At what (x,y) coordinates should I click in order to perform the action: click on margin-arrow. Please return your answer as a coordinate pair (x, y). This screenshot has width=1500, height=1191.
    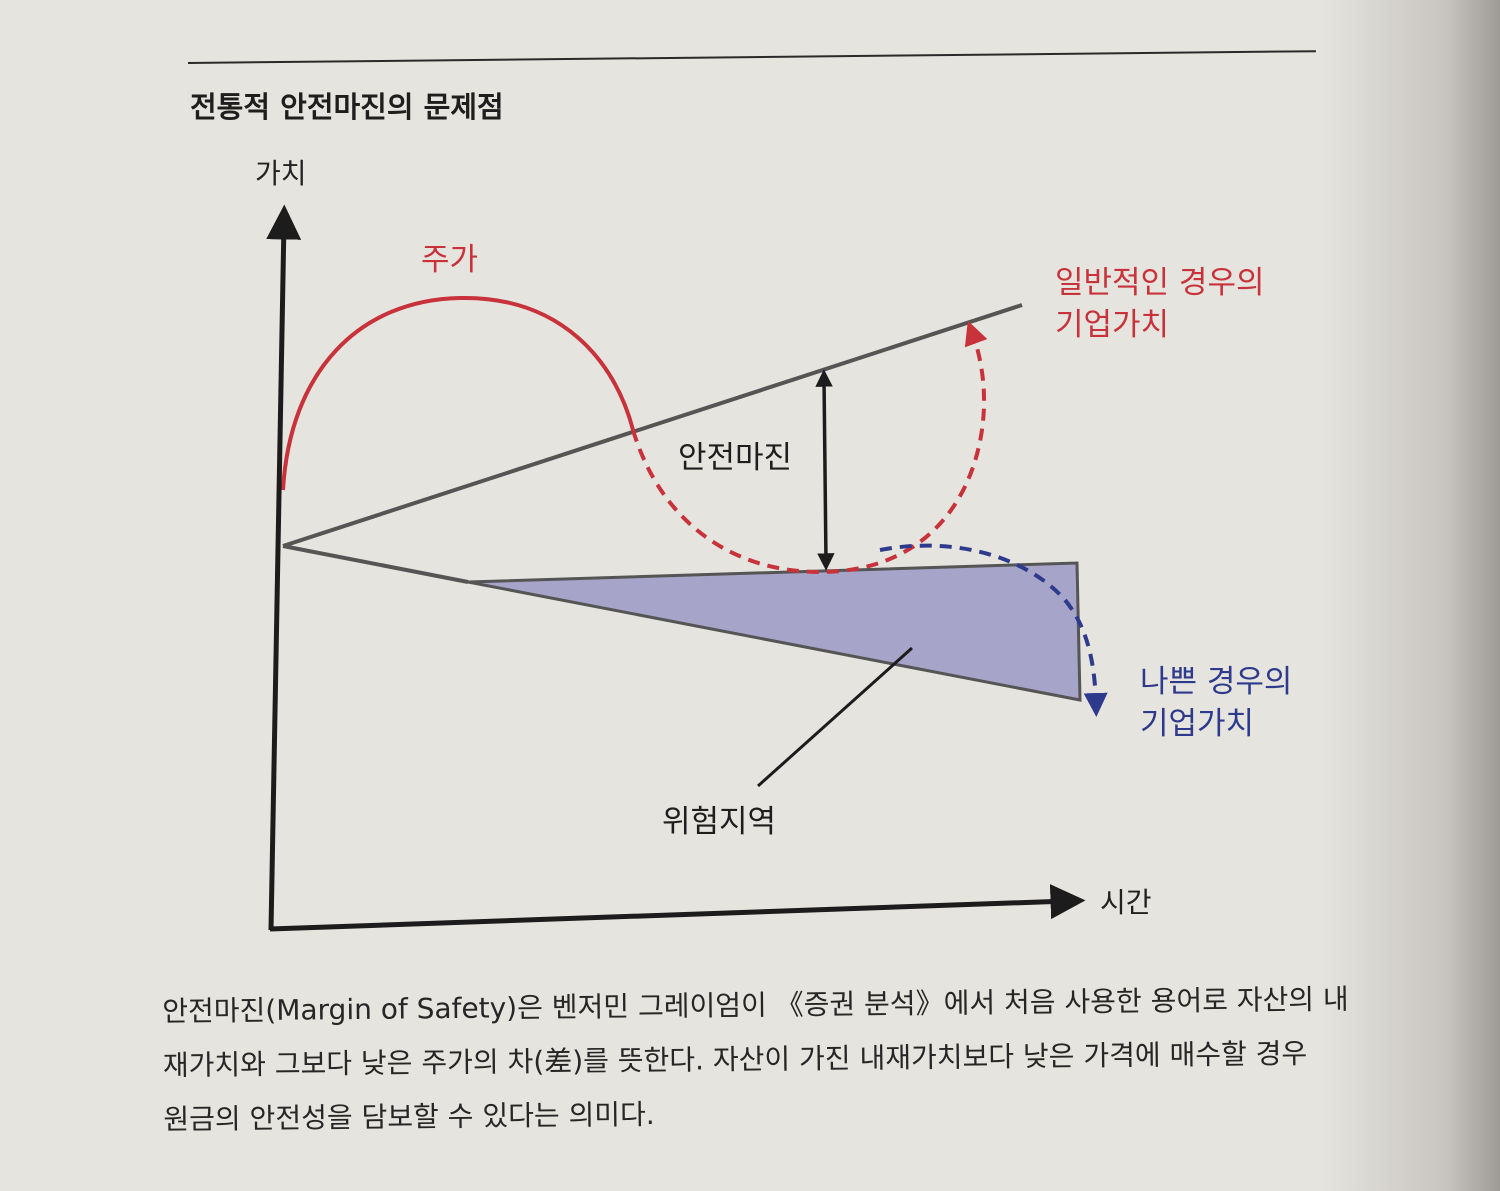
    Looking at the image, I should click on (825, 470).